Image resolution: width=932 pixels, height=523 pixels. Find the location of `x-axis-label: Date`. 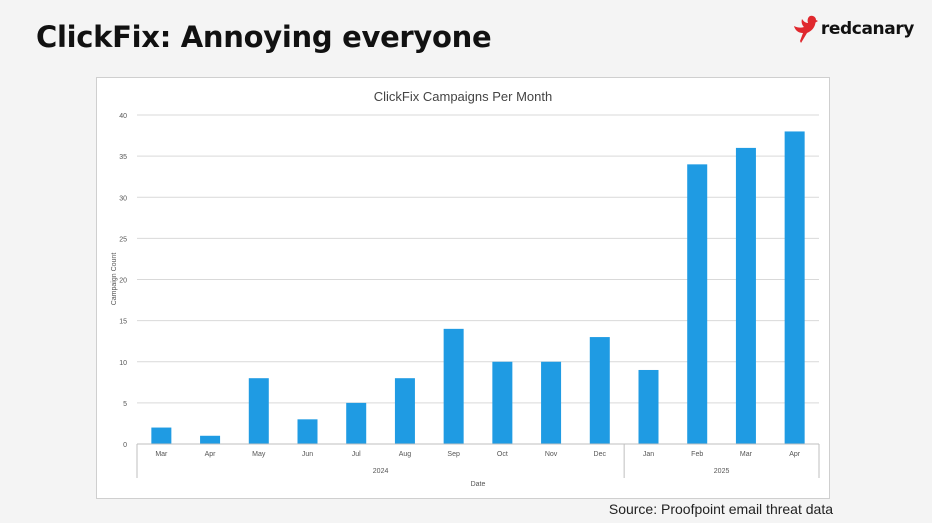

x-axis-label: Date is located at coordinates (478, 484).